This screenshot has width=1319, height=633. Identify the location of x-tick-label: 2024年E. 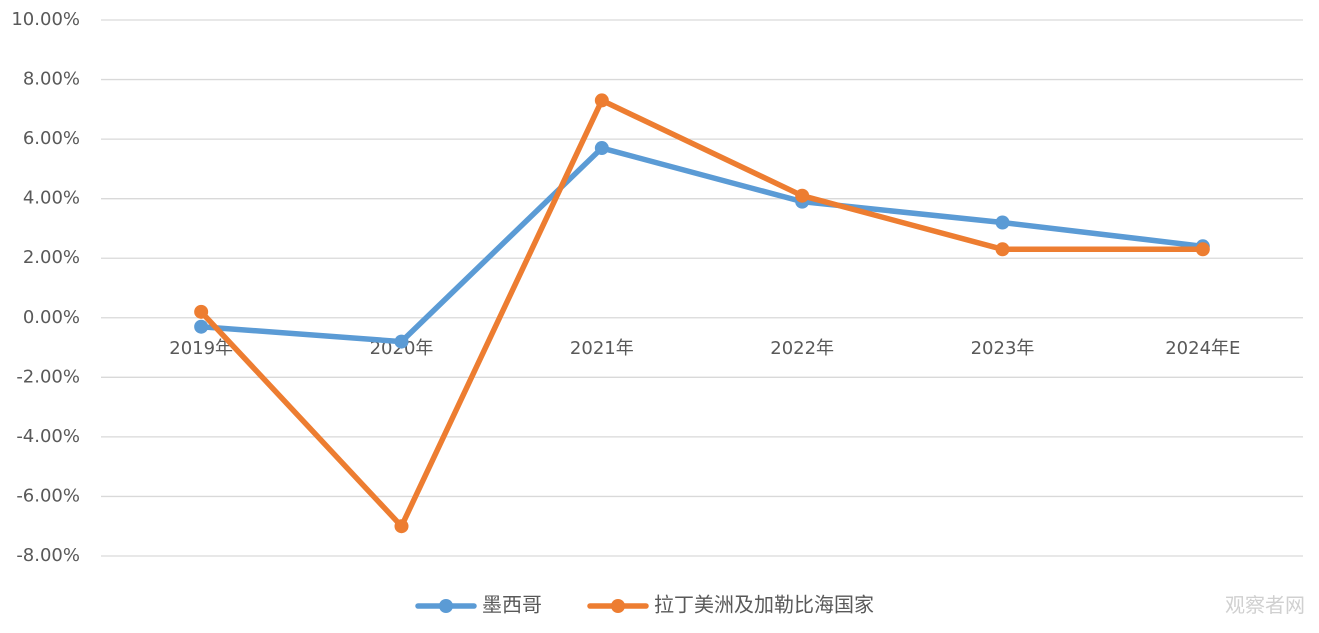
(1202, 348).